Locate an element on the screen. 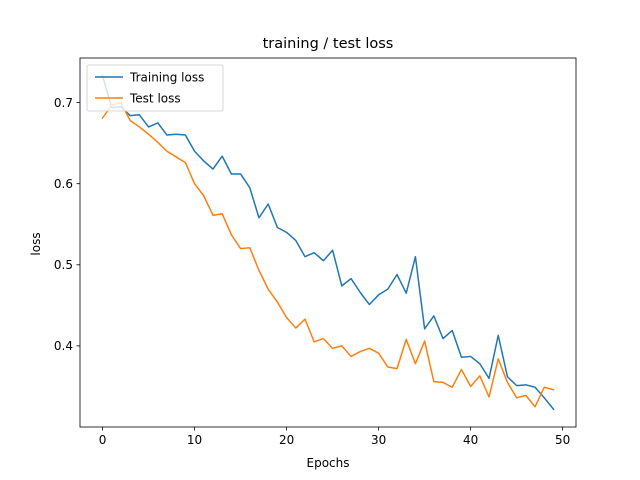 This screenshot has width=640, height=480. legend-label-1: Training loss is located at coordinates (166, 77).